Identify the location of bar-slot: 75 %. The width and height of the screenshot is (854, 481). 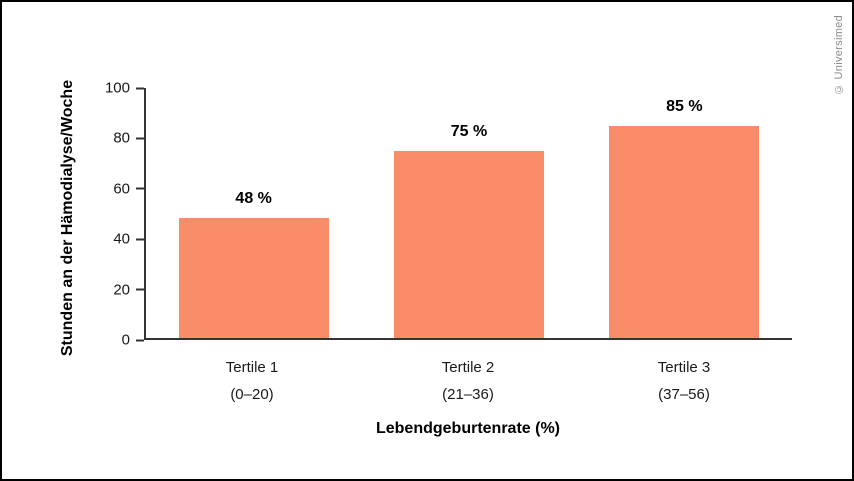
(468, 213).